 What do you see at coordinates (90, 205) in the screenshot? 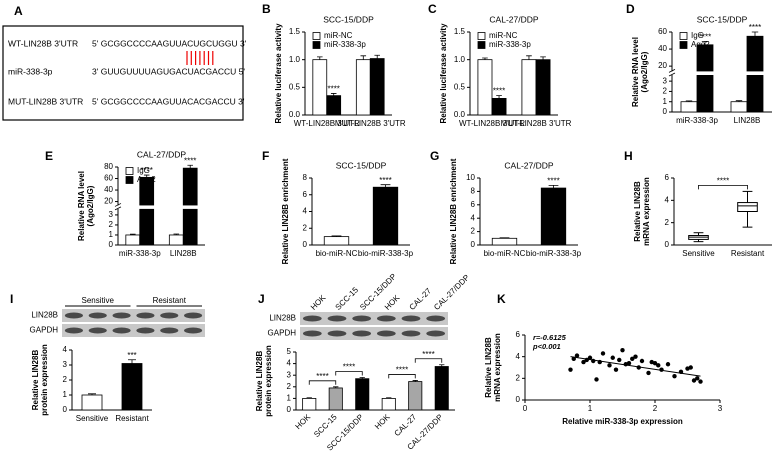
I see `y-axis-label: (Ago2/IgG)` at bounding box center [90, 205].